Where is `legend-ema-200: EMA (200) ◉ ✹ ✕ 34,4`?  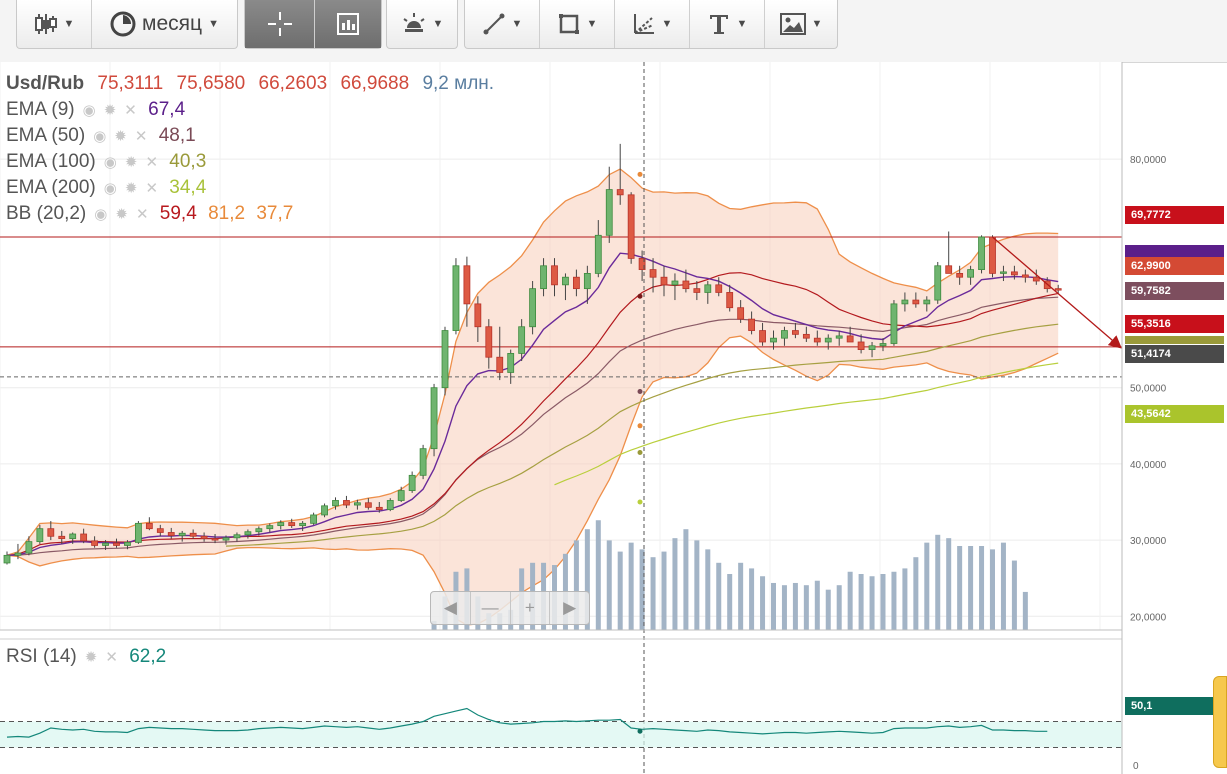
legend-ema-200: EMA (200) ◉ ✹ ✕ 34,4 is located at coordinates (106, 188).